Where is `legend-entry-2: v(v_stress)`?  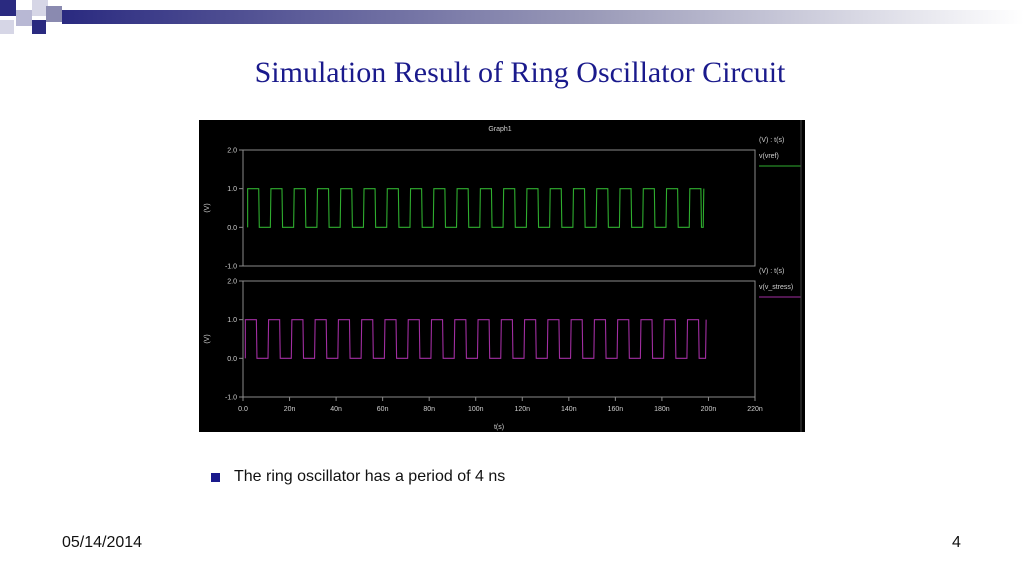
legend-entry-2: v(v_stress) is located at coordinates (776, 287).